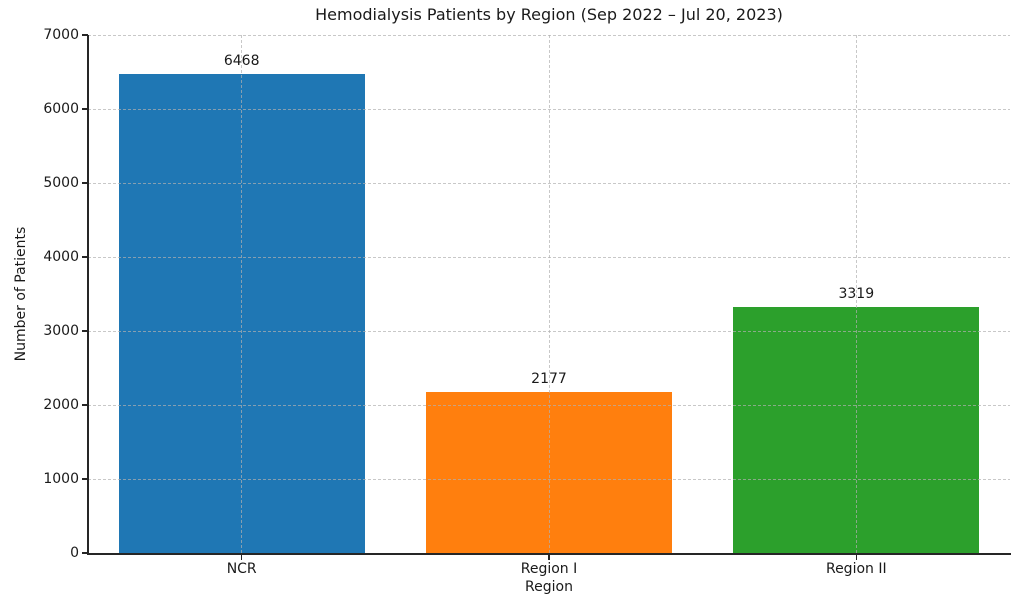  Describe the element at coordinates (242, 557) in the screenshot. I see `xtick-mark-ncr` at that location.